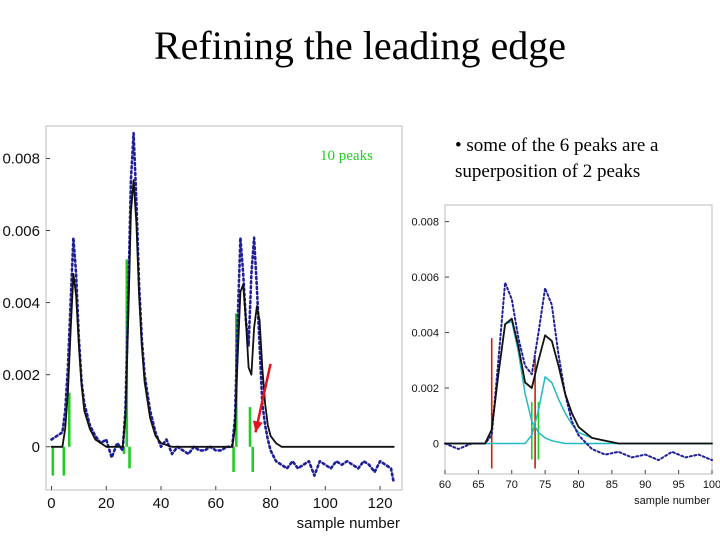 The image size is (720, 540). Describe the element at coordinates (545, 485) in the screenshot. I see `x-tick-label: 75` at that location.